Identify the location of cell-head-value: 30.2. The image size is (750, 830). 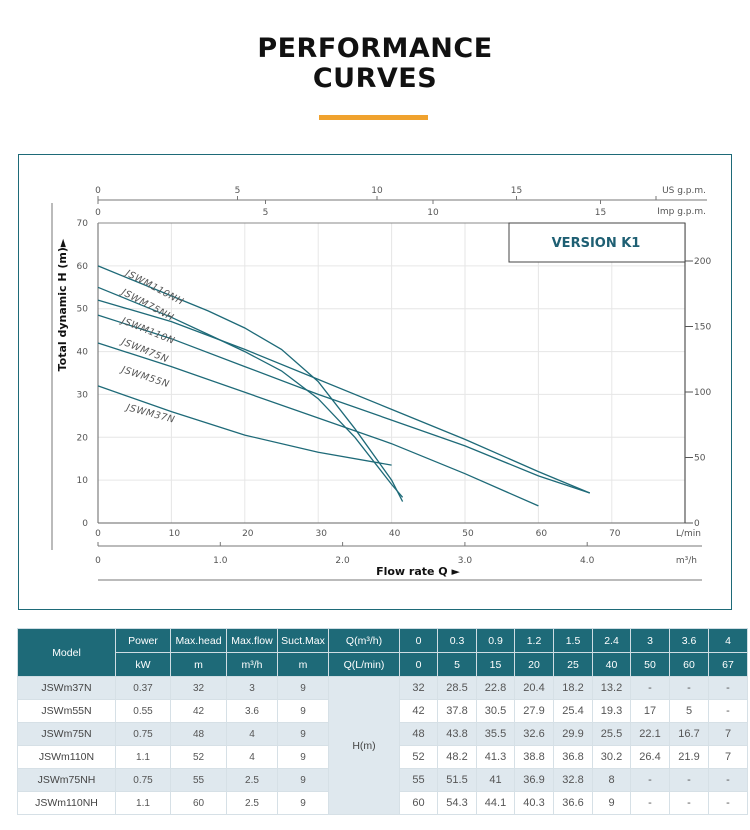
(611, 757).